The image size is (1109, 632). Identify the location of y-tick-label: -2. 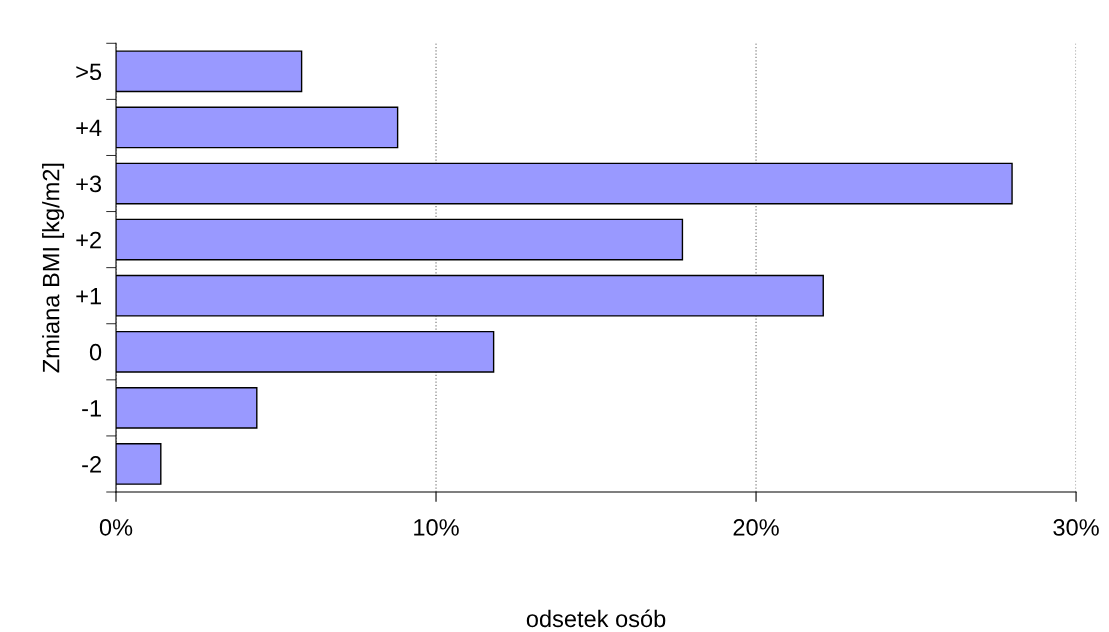
(91, 464).